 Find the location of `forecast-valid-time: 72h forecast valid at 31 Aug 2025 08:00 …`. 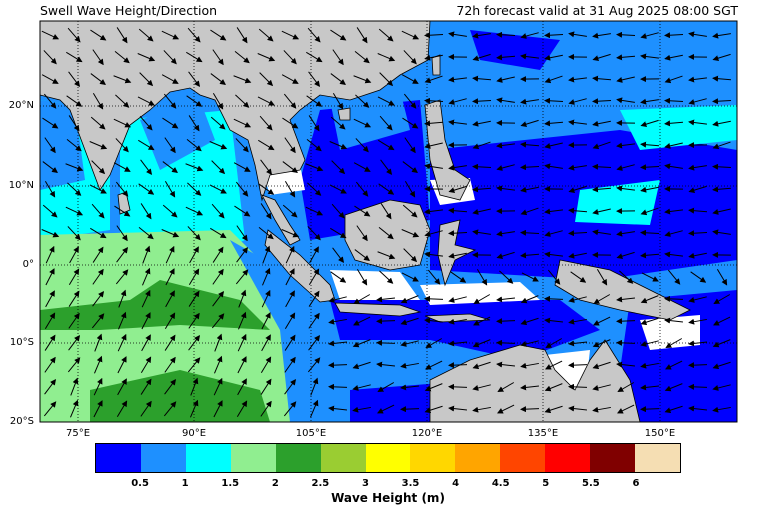

forecast-valid-time: 72h forecast valid at 31 Aug 2025 08:00 … is located at coordinates (597, 10).